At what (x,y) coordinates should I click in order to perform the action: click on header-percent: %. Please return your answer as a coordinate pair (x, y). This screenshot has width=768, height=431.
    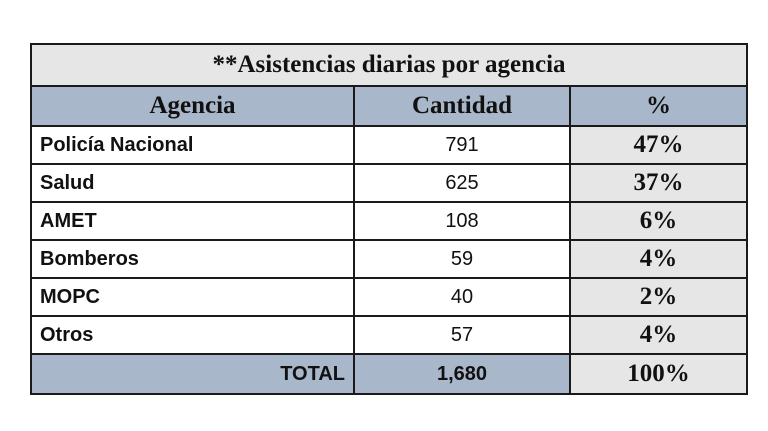
    Looking at the image, I should click on (658, 106).